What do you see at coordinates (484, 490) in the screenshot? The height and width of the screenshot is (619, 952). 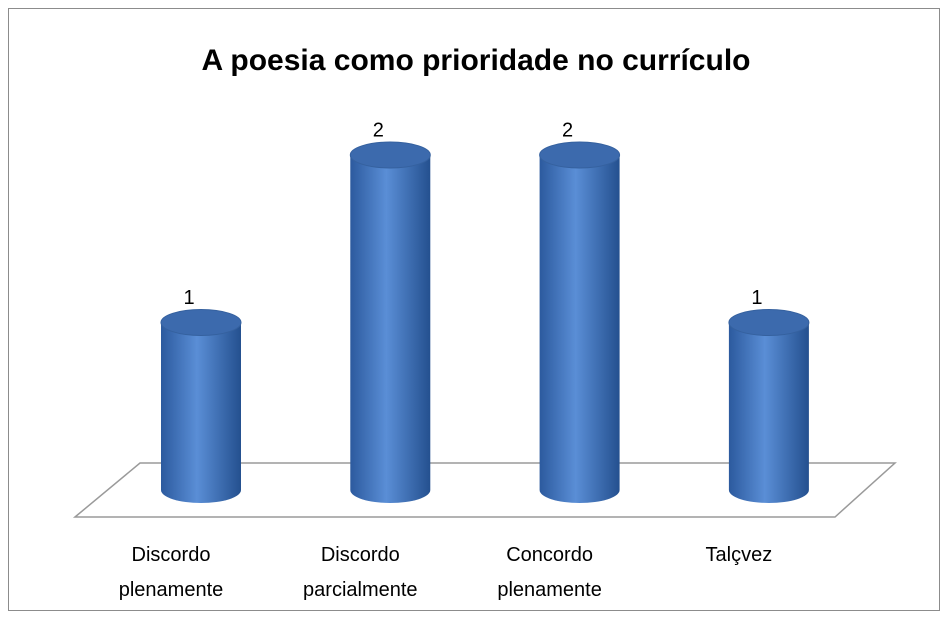 I see `floor` at bounding box center [484, 490].